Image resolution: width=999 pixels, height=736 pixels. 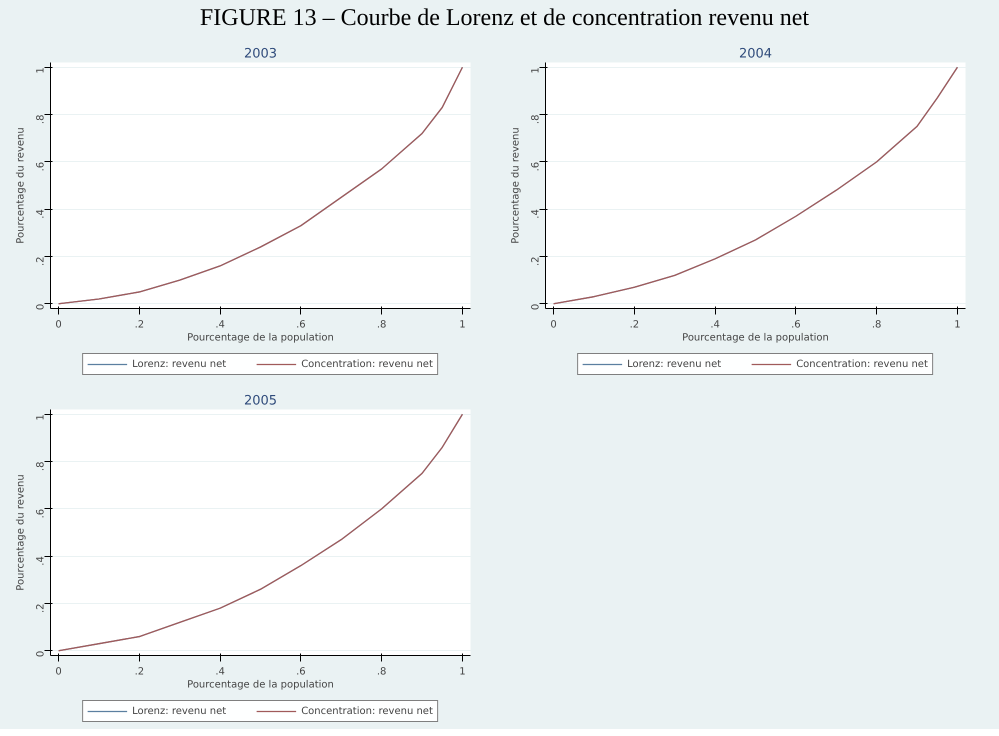 What do you see at coordinates (261, 401) in the screenshot?
I see `chart-title: 2005` at bounding box center [261, 401].